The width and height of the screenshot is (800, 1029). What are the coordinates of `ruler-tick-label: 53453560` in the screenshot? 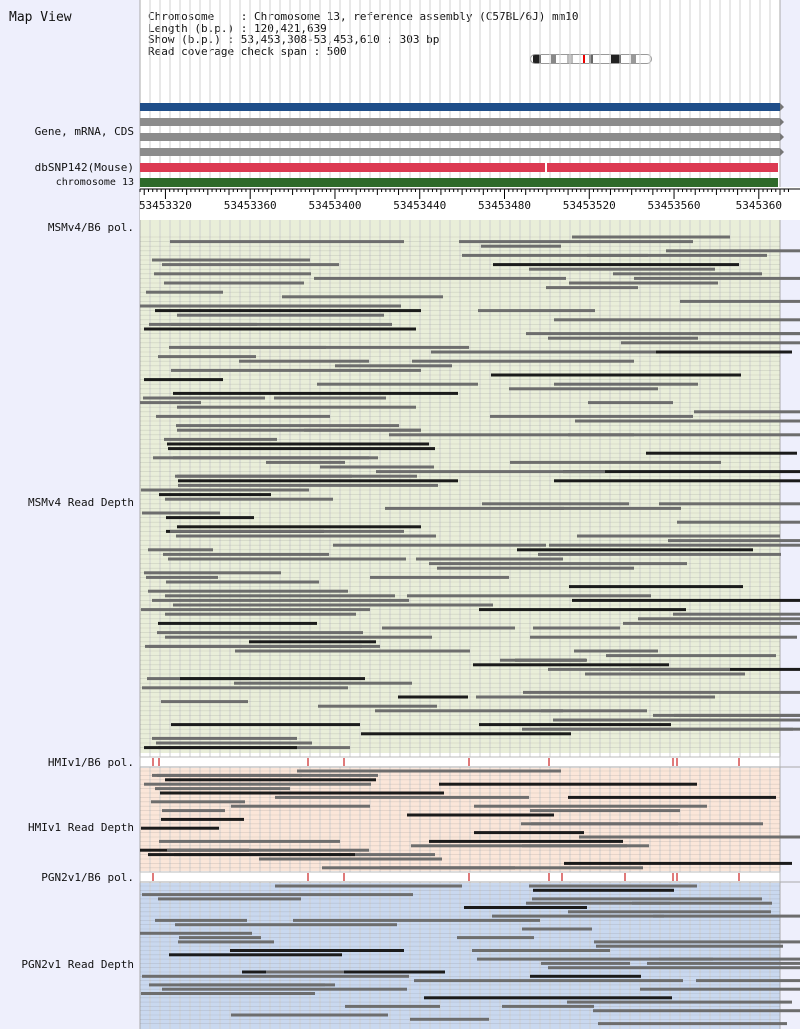 It's located at (674, 205).